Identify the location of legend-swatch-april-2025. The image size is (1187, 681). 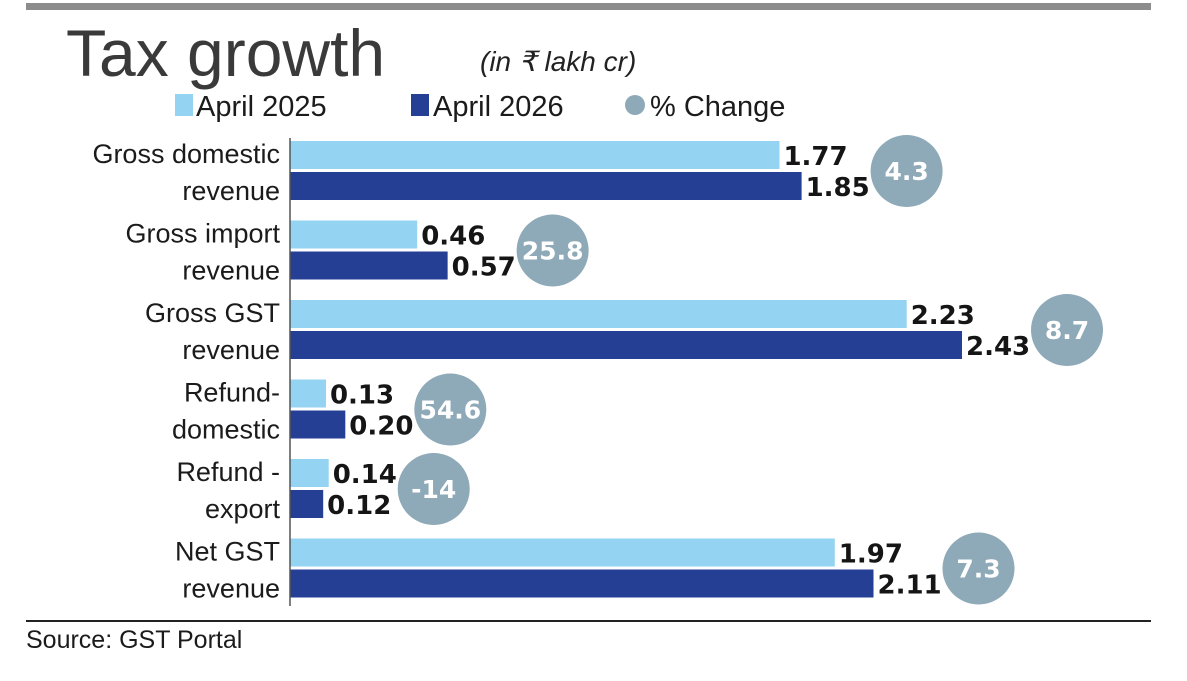
(184, 105).